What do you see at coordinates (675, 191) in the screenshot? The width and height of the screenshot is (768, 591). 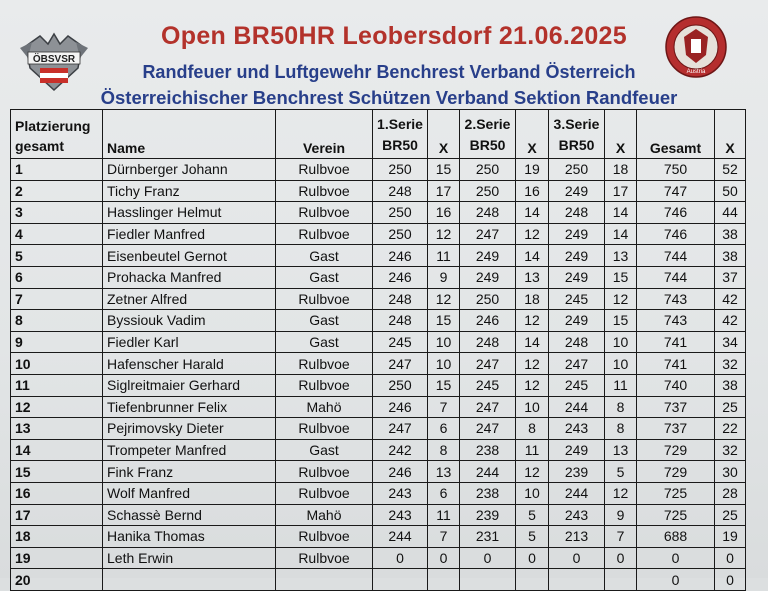 I see `cell-total: 747` at bounding box center [675, 191].